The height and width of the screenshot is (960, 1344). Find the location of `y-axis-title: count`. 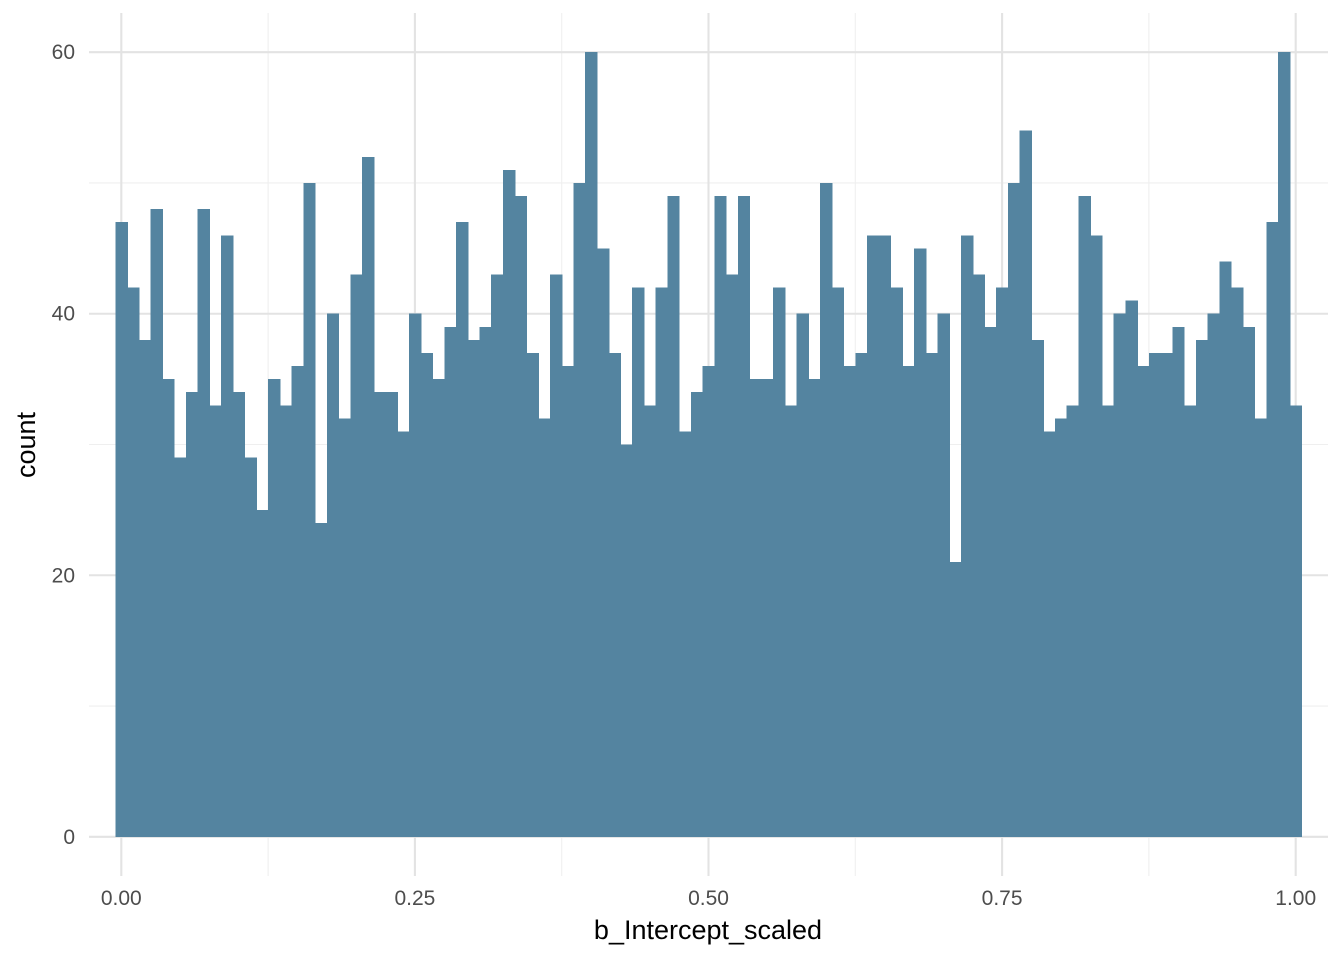

y-axis-title: count is located at coordinates (26, 444).